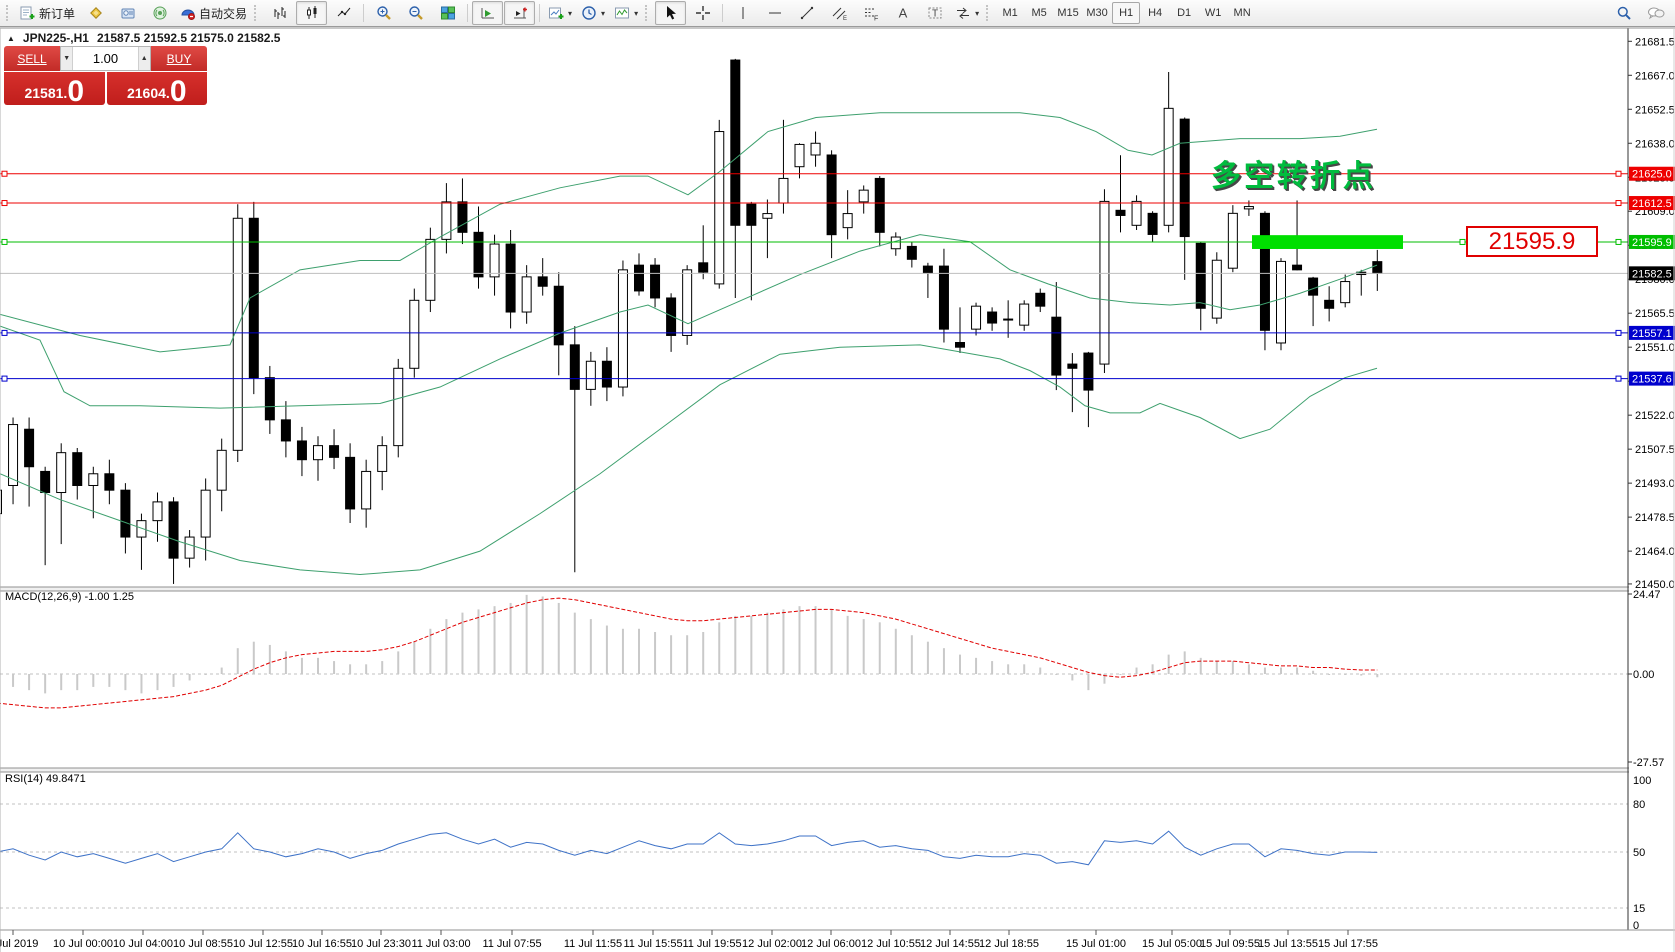 This screenshot has height=952, width=1675. I want to click on fibonacci-icon: F, so click(871, 14).